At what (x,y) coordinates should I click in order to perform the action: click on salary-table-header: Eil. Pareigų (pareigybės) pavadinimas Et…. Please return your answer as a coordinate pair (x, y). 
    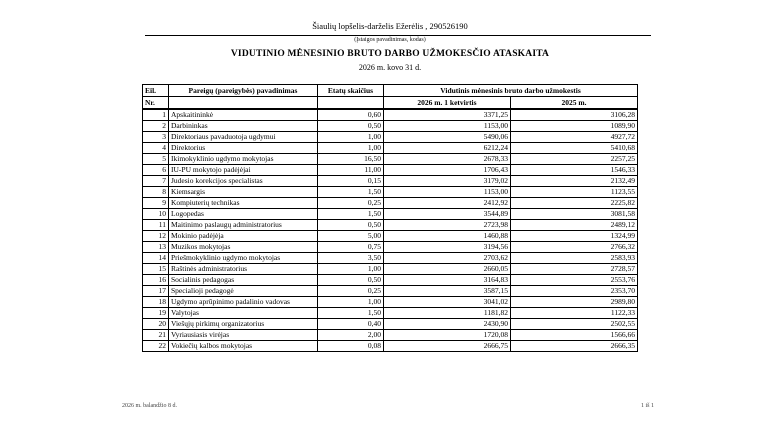
    Looking at the image, I should click on (390, 97).